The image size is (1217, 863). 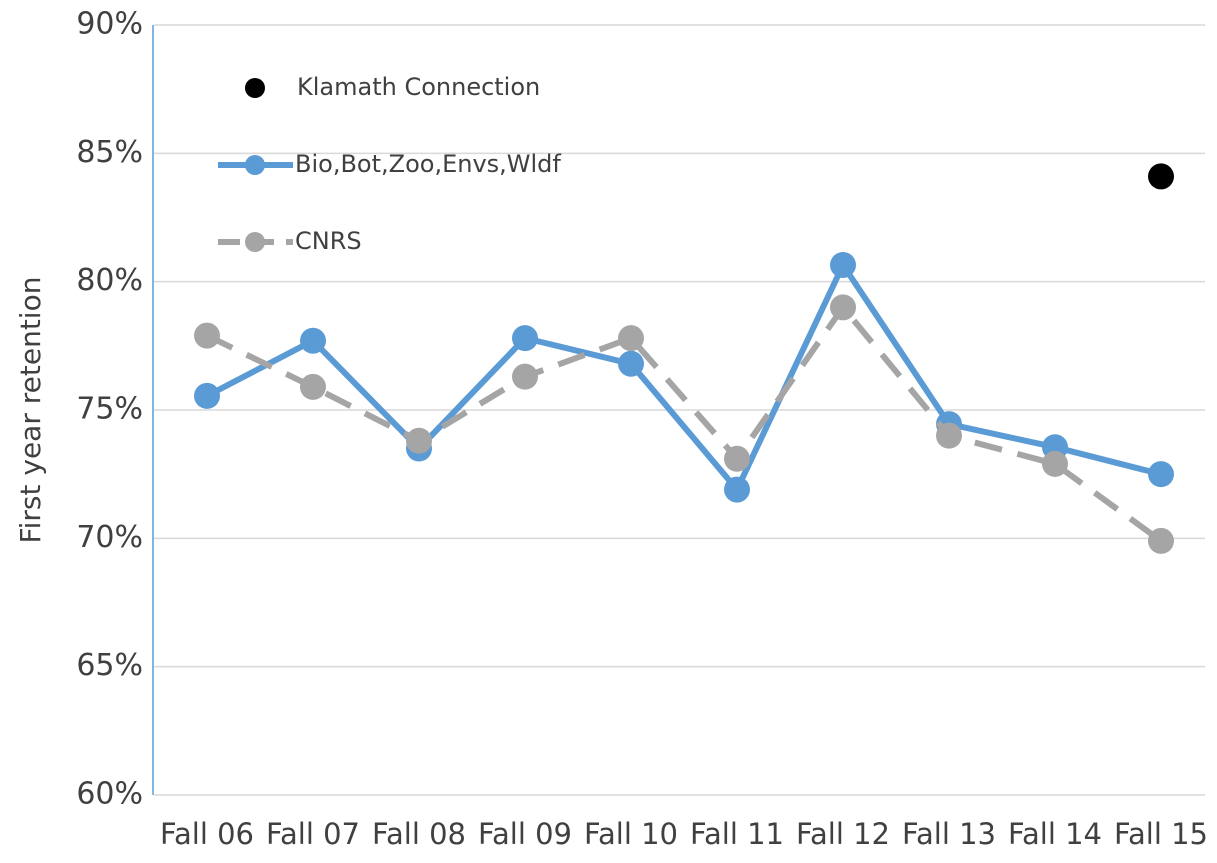 I want to click on x-tick-label: Fall 10, so click(x=631, y=834).